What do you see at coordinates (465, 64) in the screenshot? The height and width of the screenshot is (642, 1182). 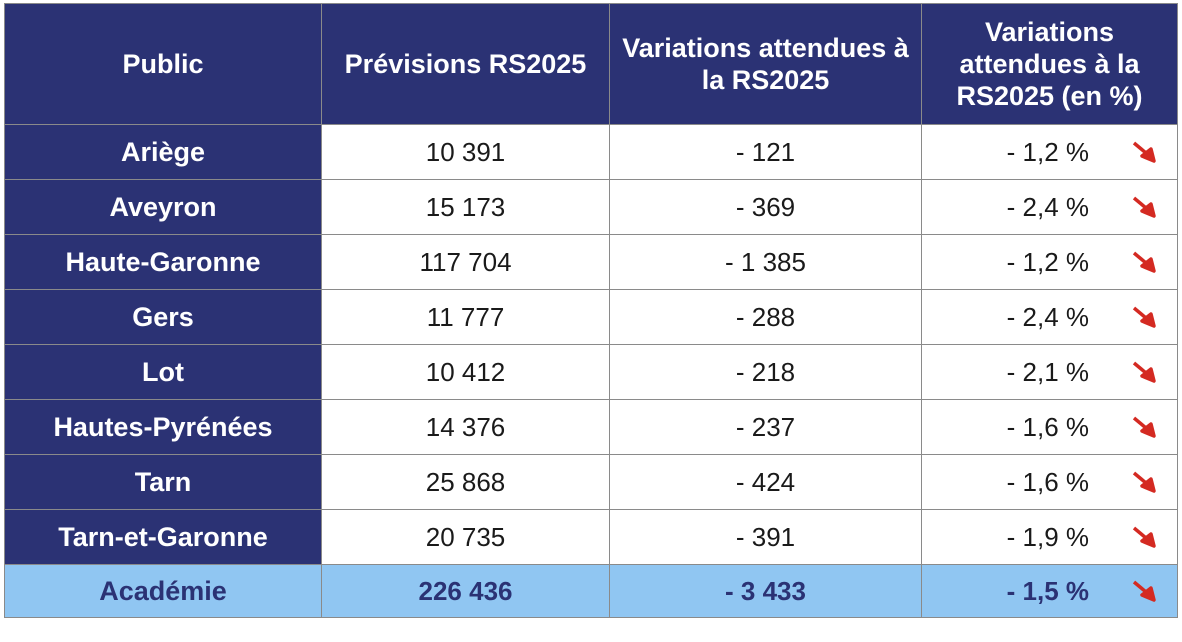 I see `header-previsions: Prévisions RS2025` at bounding box center [465, 64].